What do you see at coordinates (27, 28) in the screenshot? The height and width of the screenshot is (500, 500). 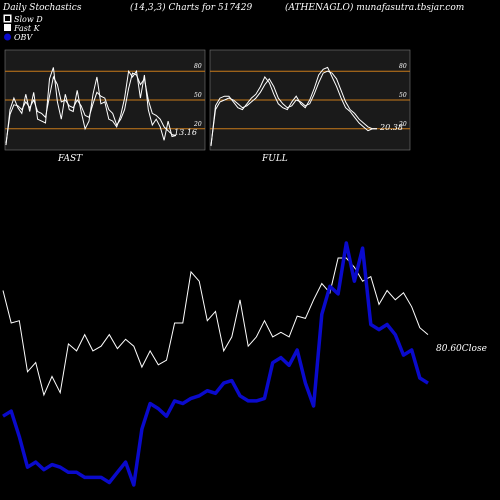 I see `legend-label-fast-k: Fast K` at bounding box center [27, 28].